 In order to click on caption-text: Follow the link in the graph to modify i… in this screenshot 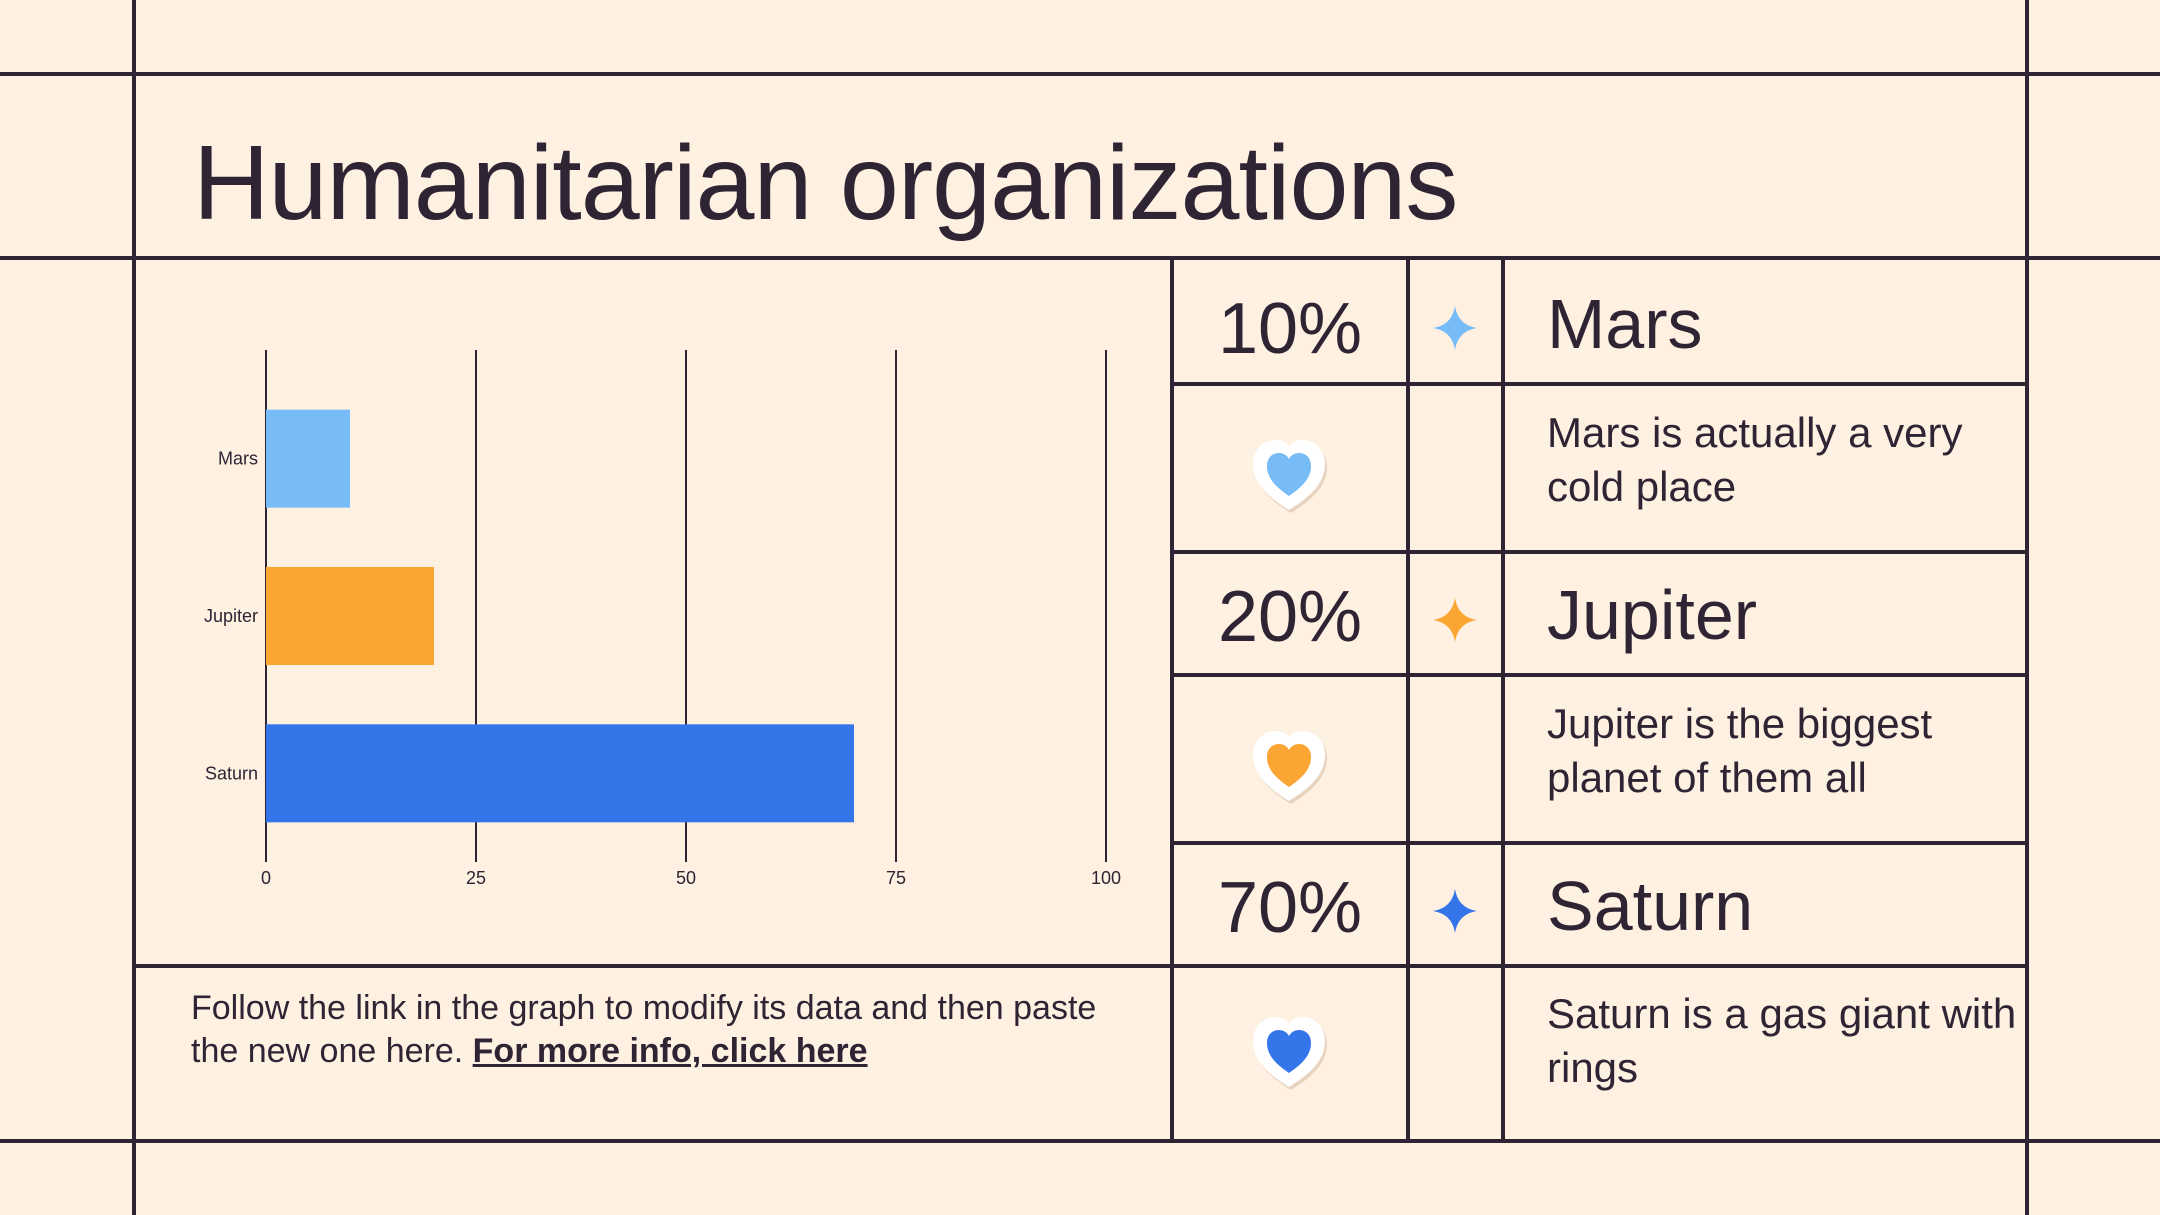, I will do `click(644, 1029)`.